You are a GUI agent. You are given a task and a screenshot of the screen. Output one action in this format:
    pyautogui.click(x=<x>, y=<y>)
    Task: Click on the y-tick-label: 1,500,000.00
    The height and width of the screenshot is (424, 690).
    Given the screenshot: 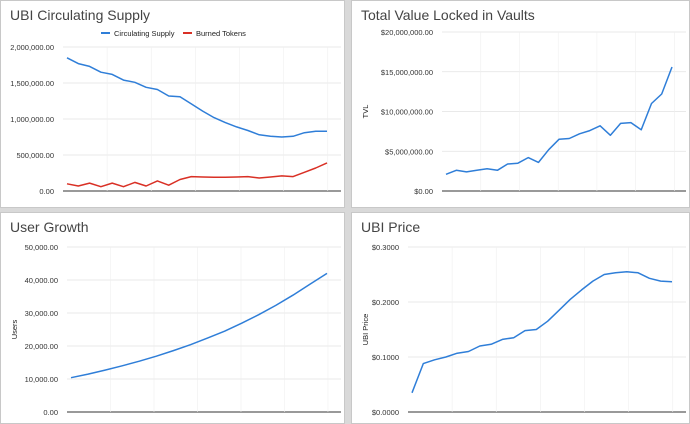 What is the action you would take?
    pyautogui.click(x=32, y=83)
    